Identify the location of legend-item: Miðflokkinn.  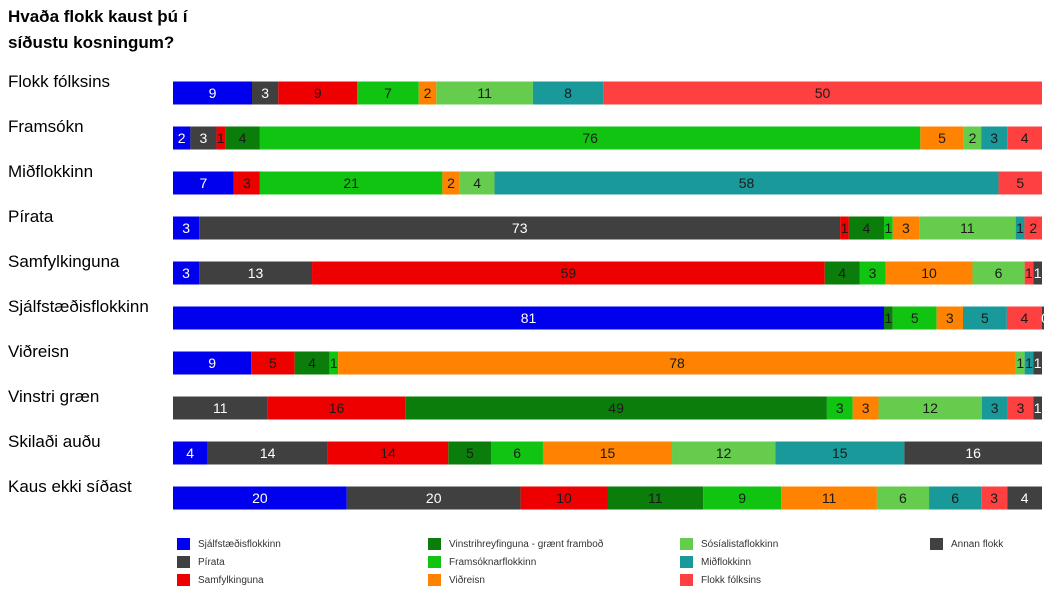
(715, 562).